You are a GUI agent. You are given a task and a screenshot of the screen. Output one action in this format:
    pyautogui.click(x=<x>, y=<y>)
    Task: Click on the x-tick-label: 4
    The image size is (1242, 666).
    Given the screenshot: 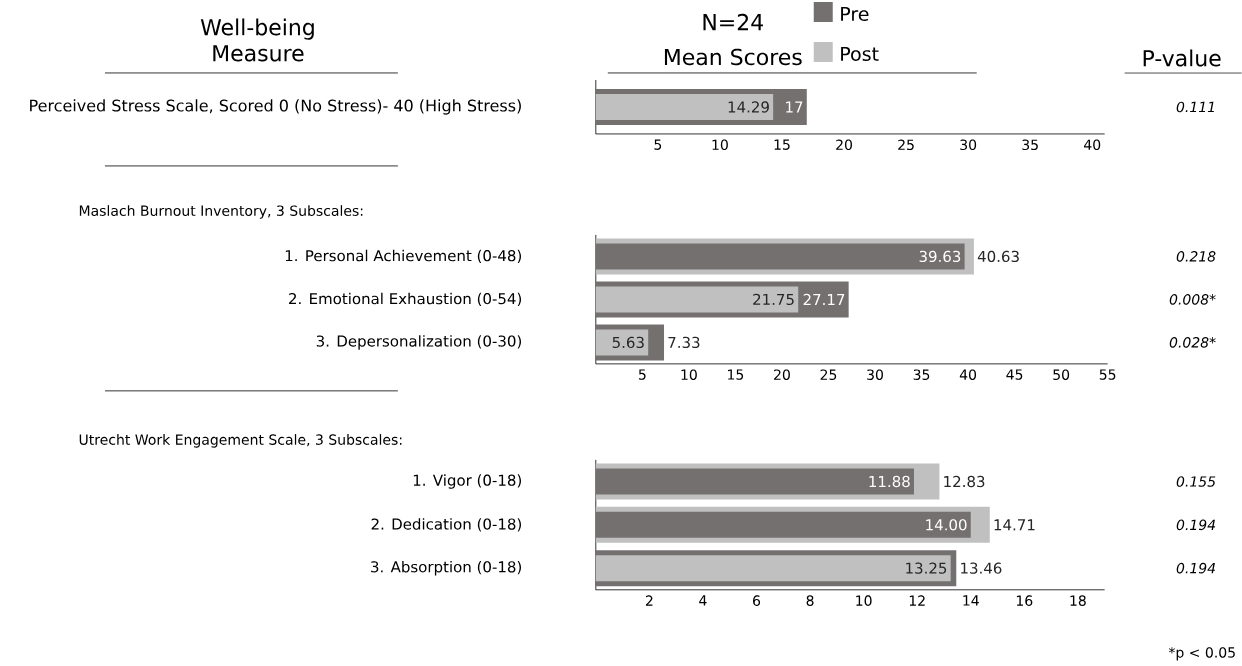 What is the action you would take?
    pyautogui.click(x=703, y=600)
    